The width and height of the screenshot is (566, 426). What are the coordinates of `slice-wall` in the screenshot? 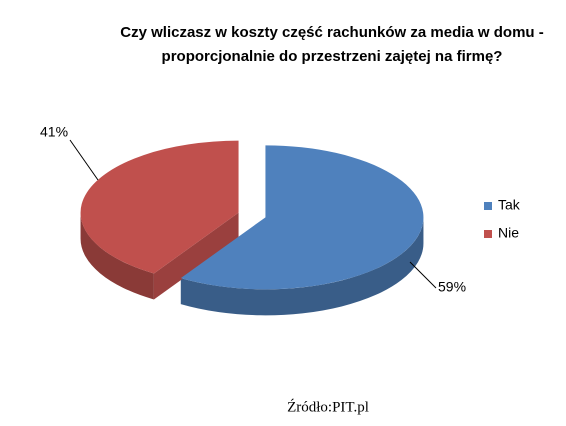 It's located at (196, 256).